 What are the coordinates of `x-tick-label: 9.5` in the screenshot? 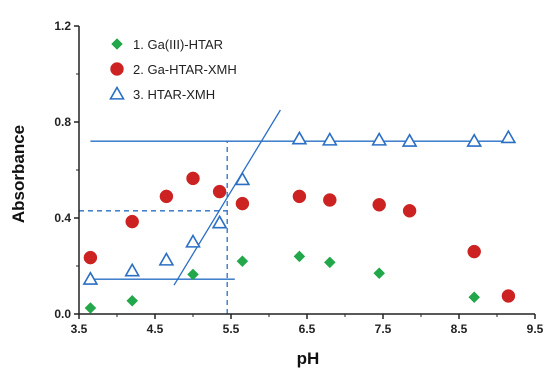 It's located at (535, 329).